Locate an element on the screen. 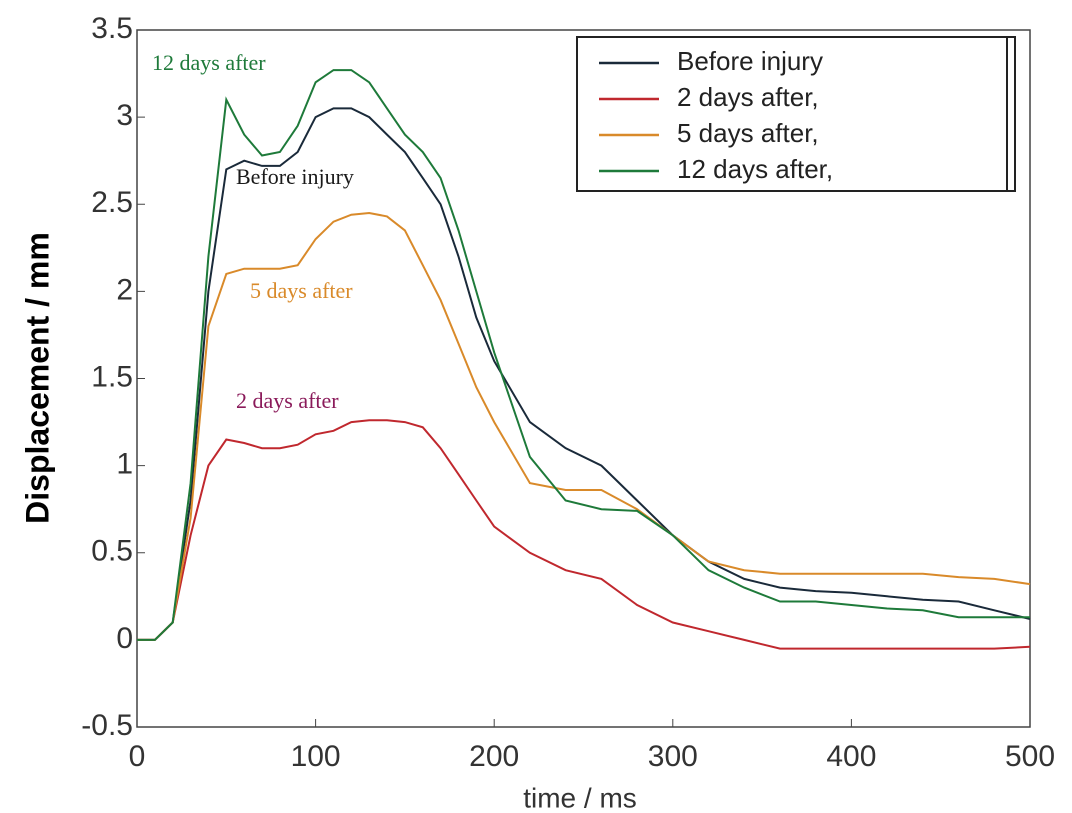  annotation: 2 days after is located at coordinates (287, 400).